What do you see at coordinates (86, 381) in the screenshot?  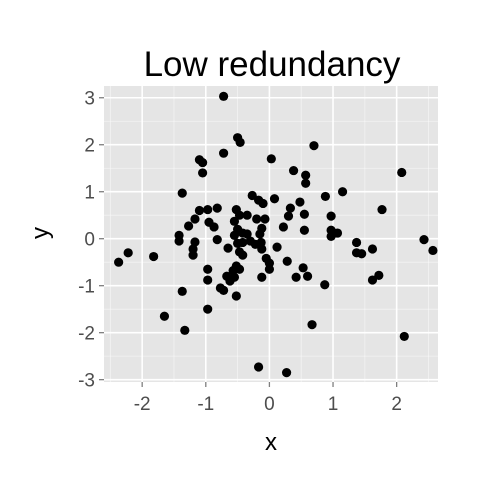 I see `y-tick-label: -3` at bounding box center [86, 381].